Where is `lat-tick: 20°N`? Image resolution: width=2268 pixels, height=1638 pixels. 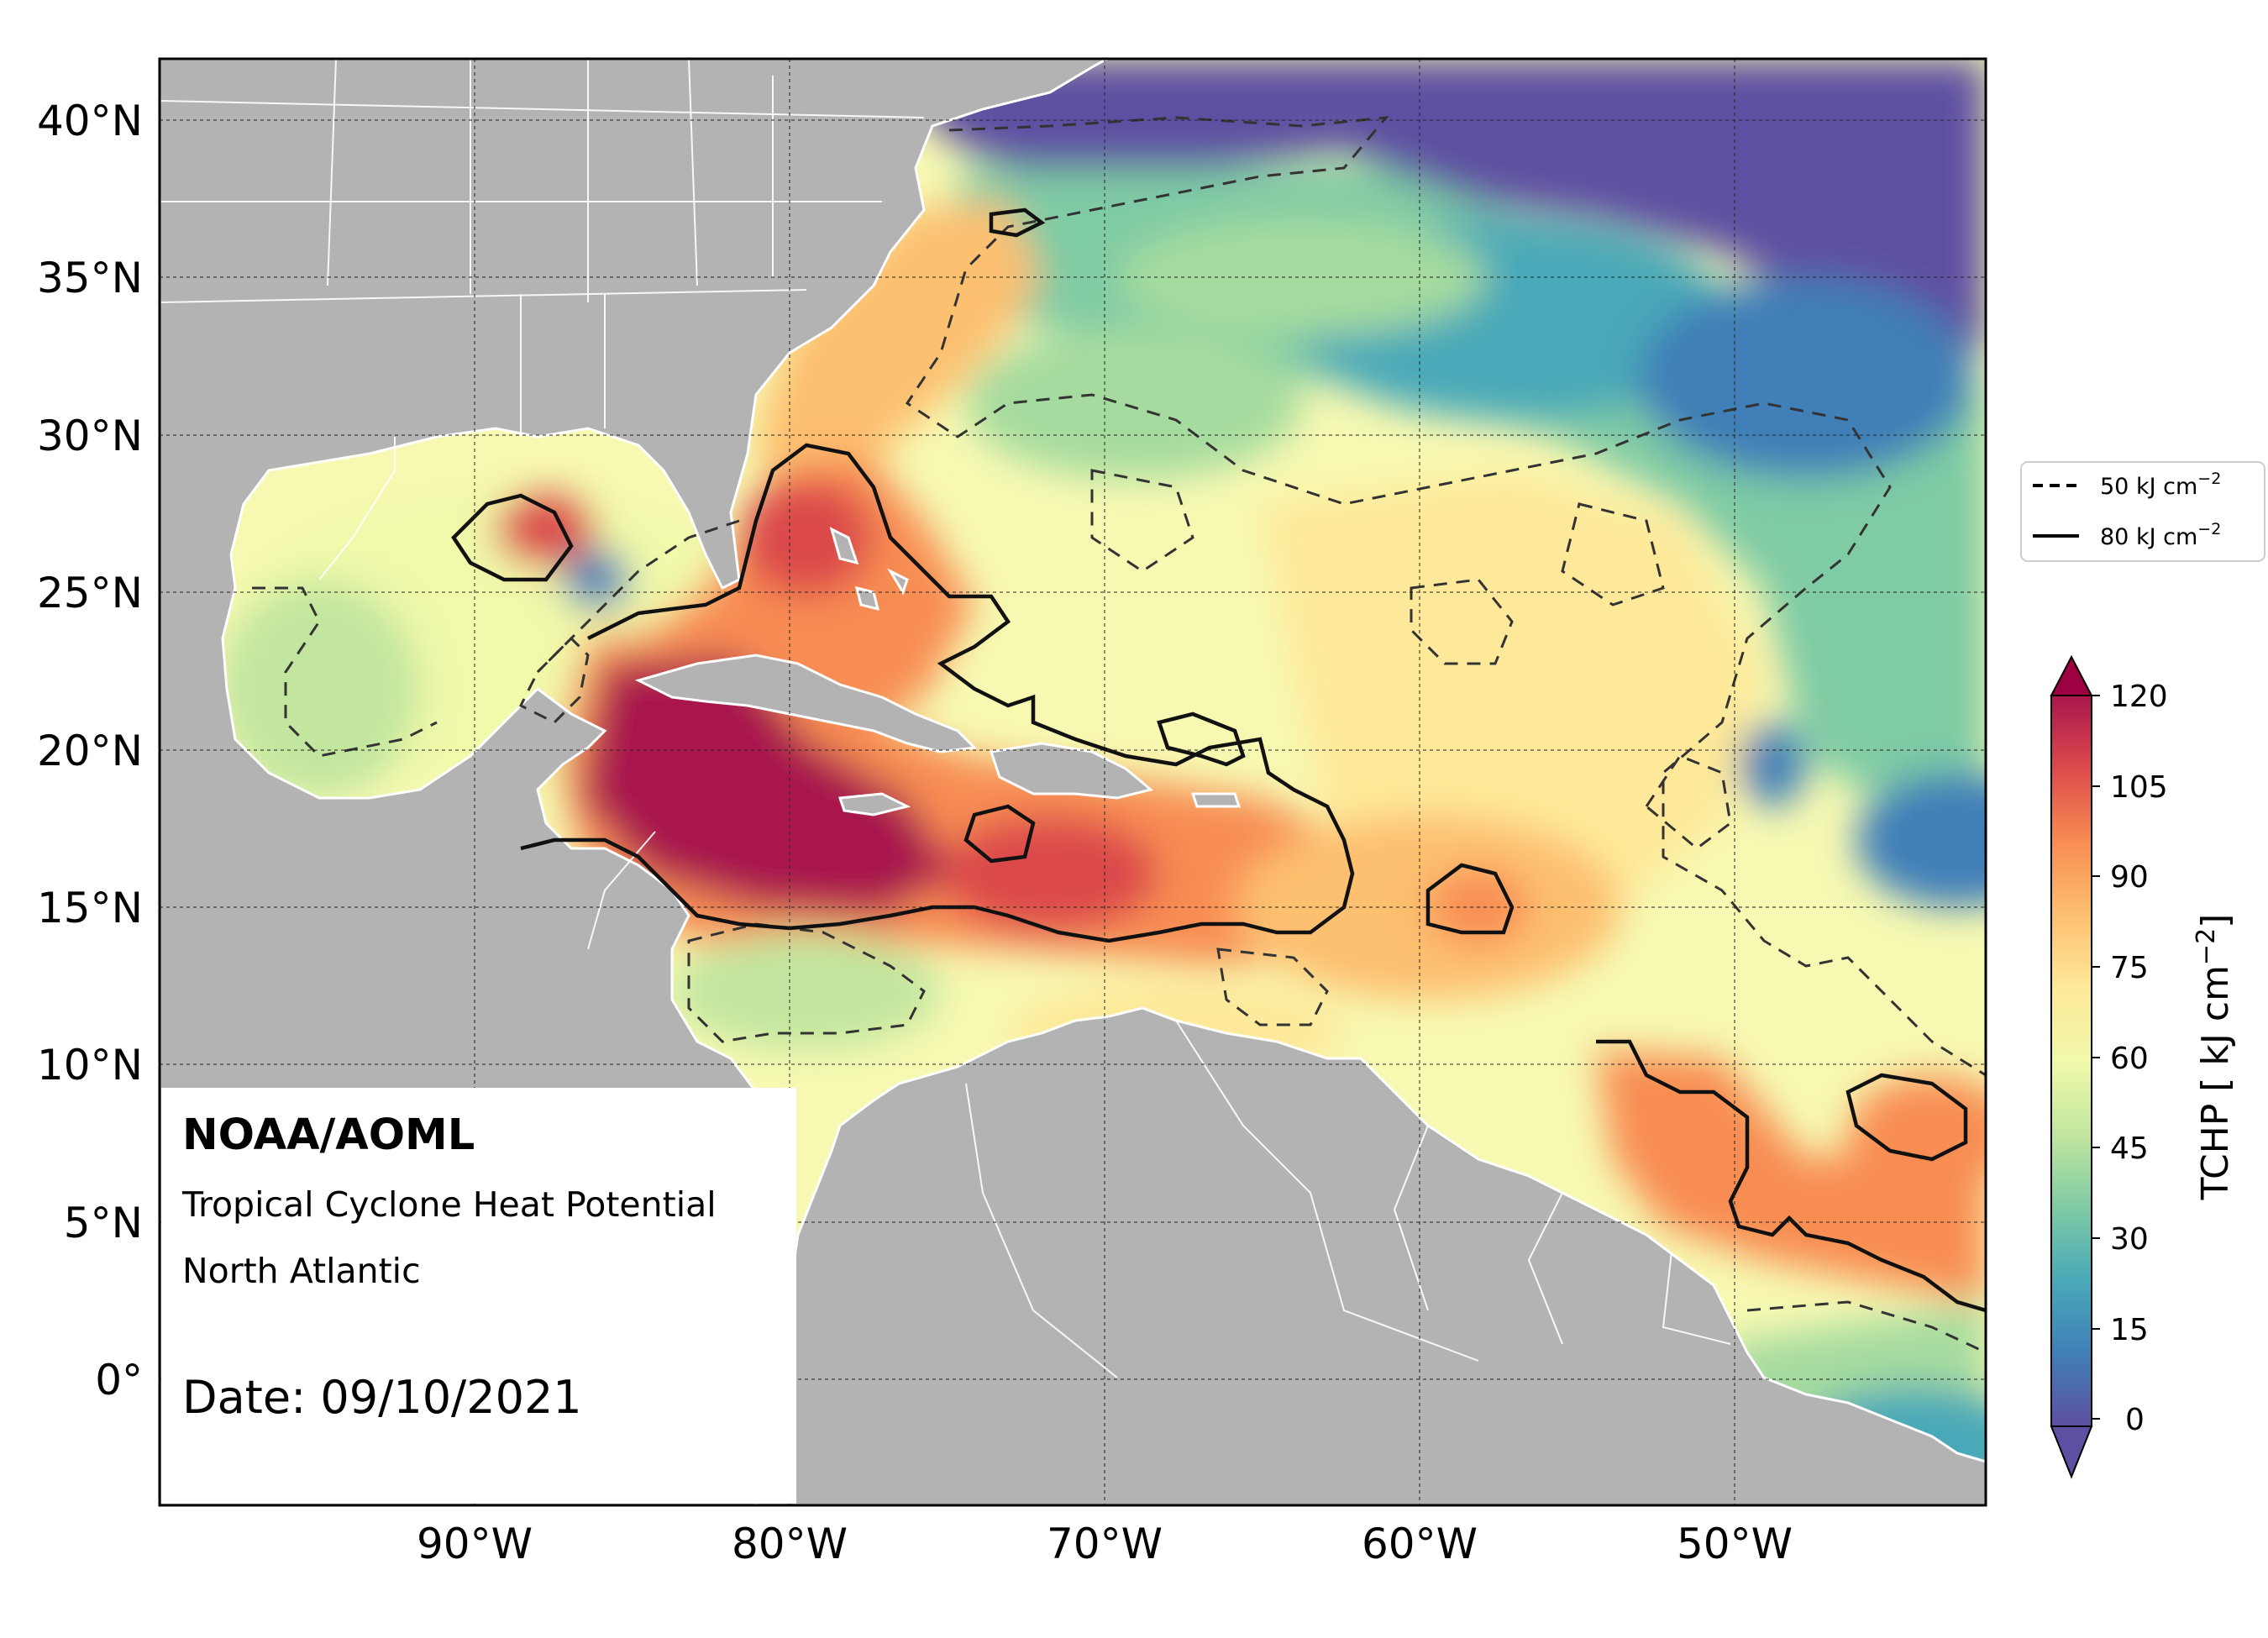 lat-tick: 20°N is located at coordinates (90, 751).